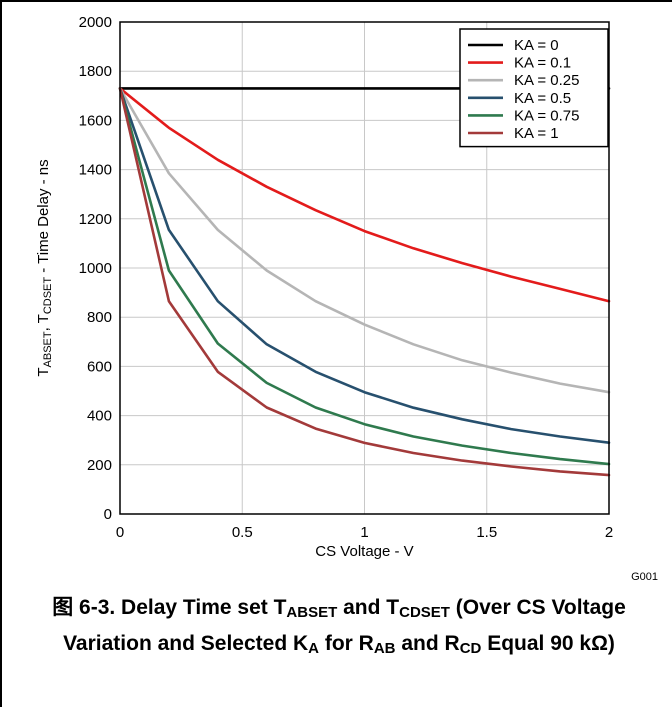  I want to click on x-axis-label: CS Voltage - V, so click(364, 551).